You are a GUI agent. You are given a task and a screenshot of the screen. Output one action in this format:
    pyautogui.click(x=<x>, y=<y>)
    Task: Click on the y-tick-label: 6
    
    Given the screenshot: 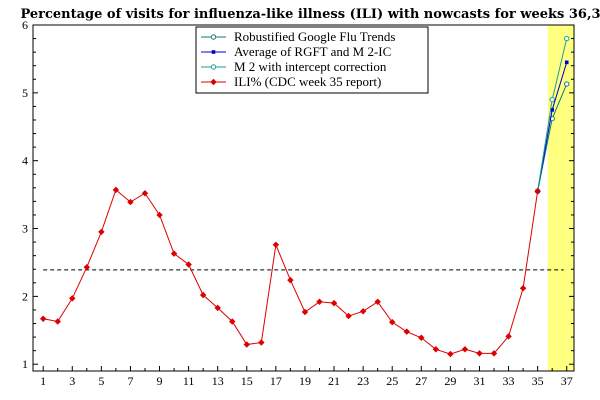 What is the action you would take?
    pyautogui.click(x=25, y=25)
    